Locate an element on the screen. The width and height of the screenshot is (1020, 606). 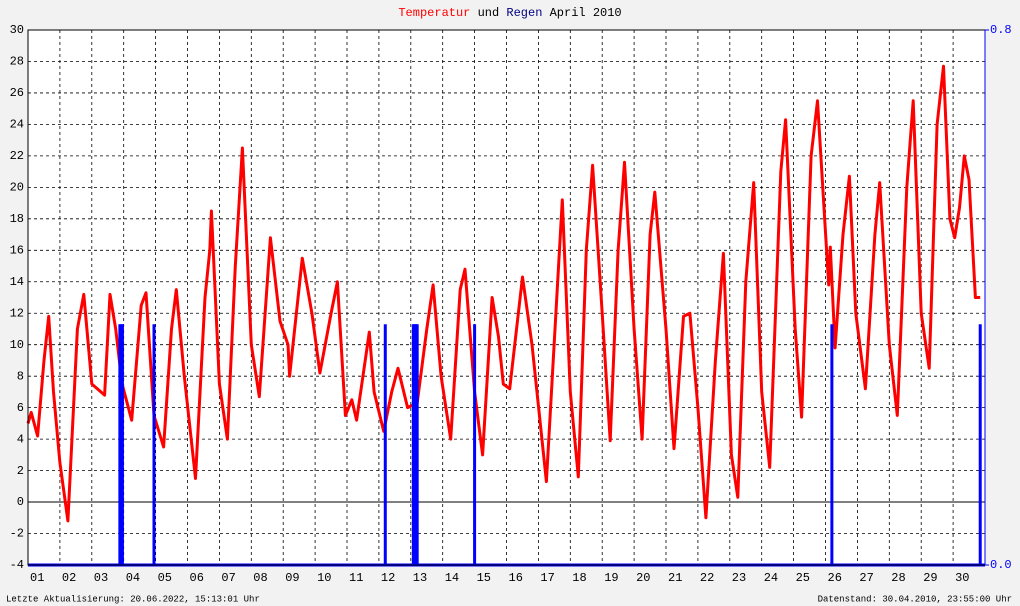
chart-title: Temperatur und Regen April 2010 is located at coordinates (509, 13).